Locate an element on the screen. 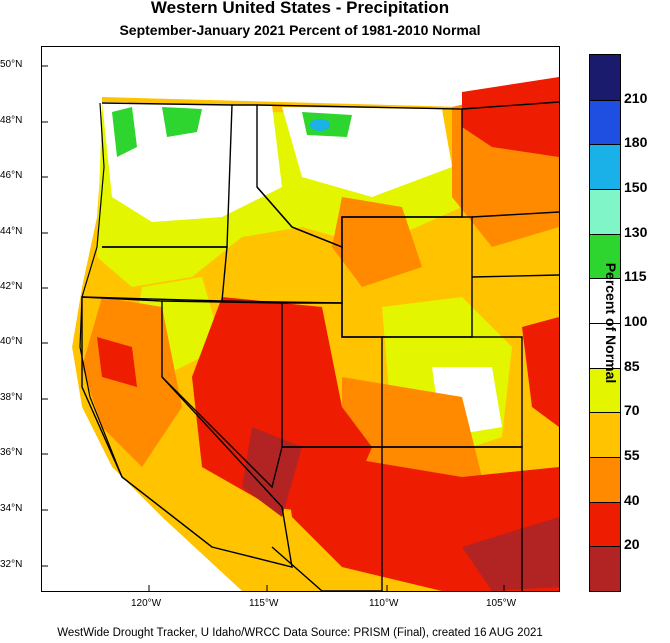 Image resolution: width=670 pixels, height=643 pixels. lon-label-115: 115°W is located at coordinates (264, 603).